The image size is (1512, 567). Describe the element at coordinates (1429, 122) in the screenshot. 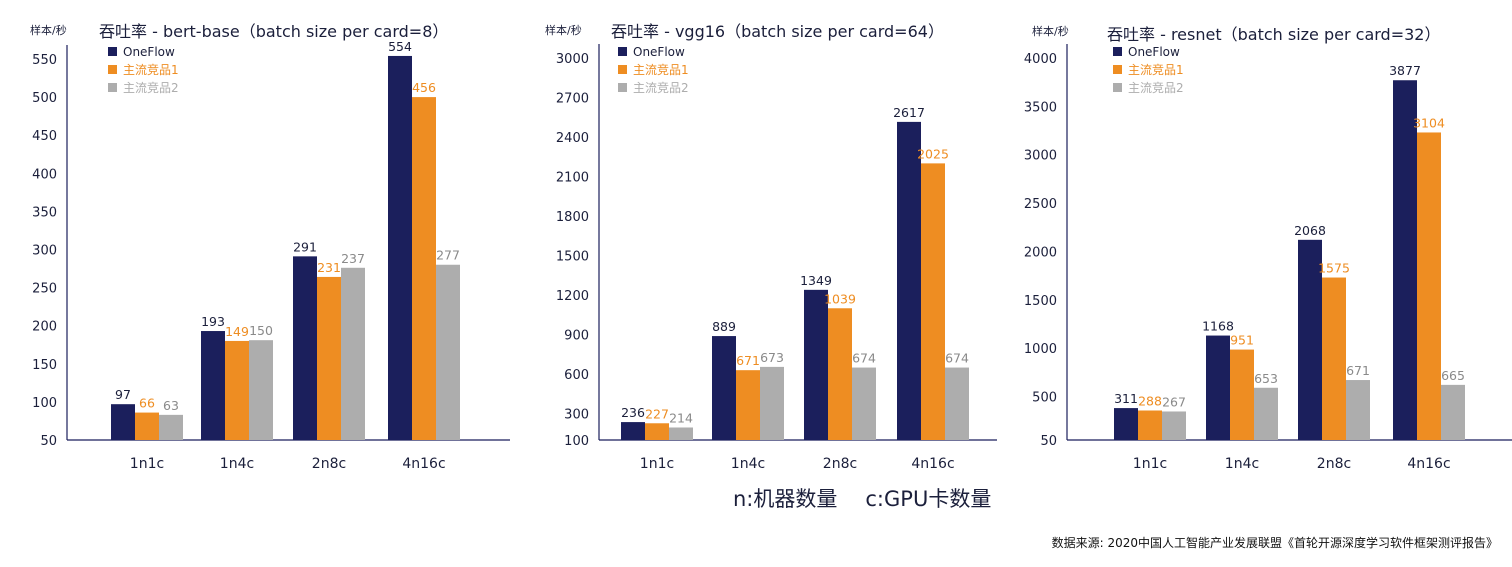

I see `data-label: 3104` at that location.